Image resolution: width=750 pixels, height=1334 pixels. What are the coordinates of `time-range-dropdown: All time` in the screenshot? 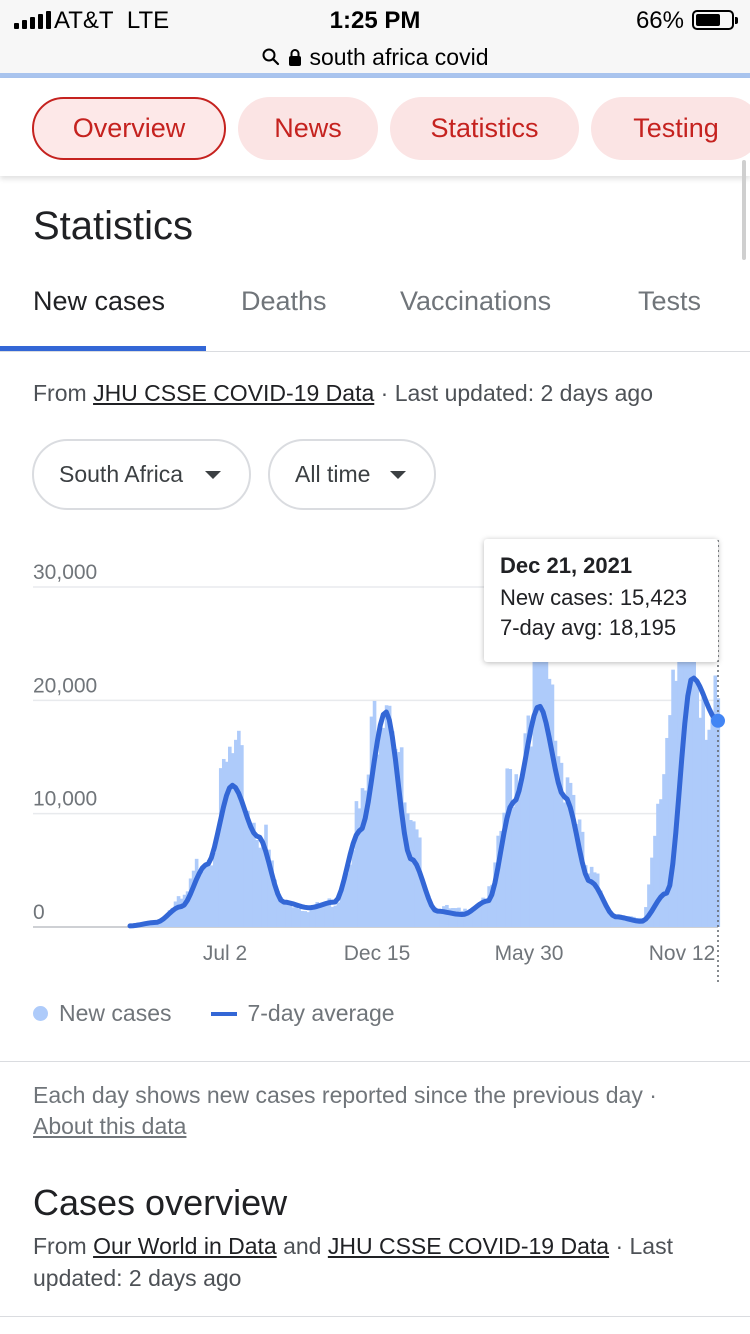 It's located at (352, 474).